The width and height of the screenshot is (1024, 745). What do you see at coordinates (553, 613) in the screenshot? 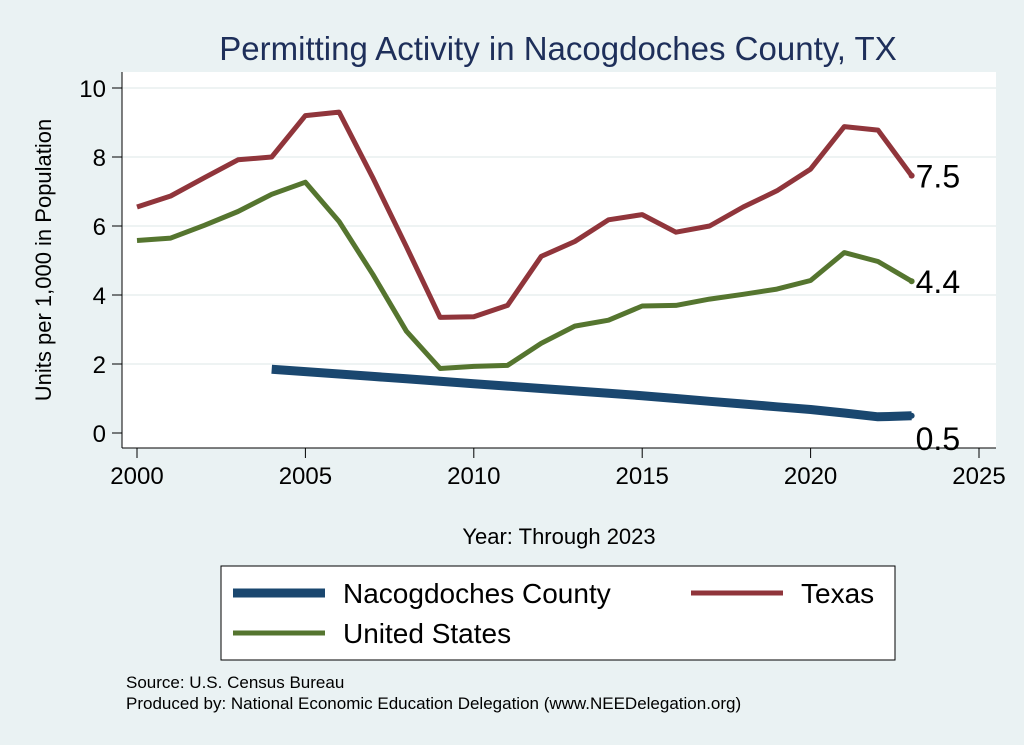
I see `legend: Nacogdoches County Texas United States` at bounding box center [553, 613].